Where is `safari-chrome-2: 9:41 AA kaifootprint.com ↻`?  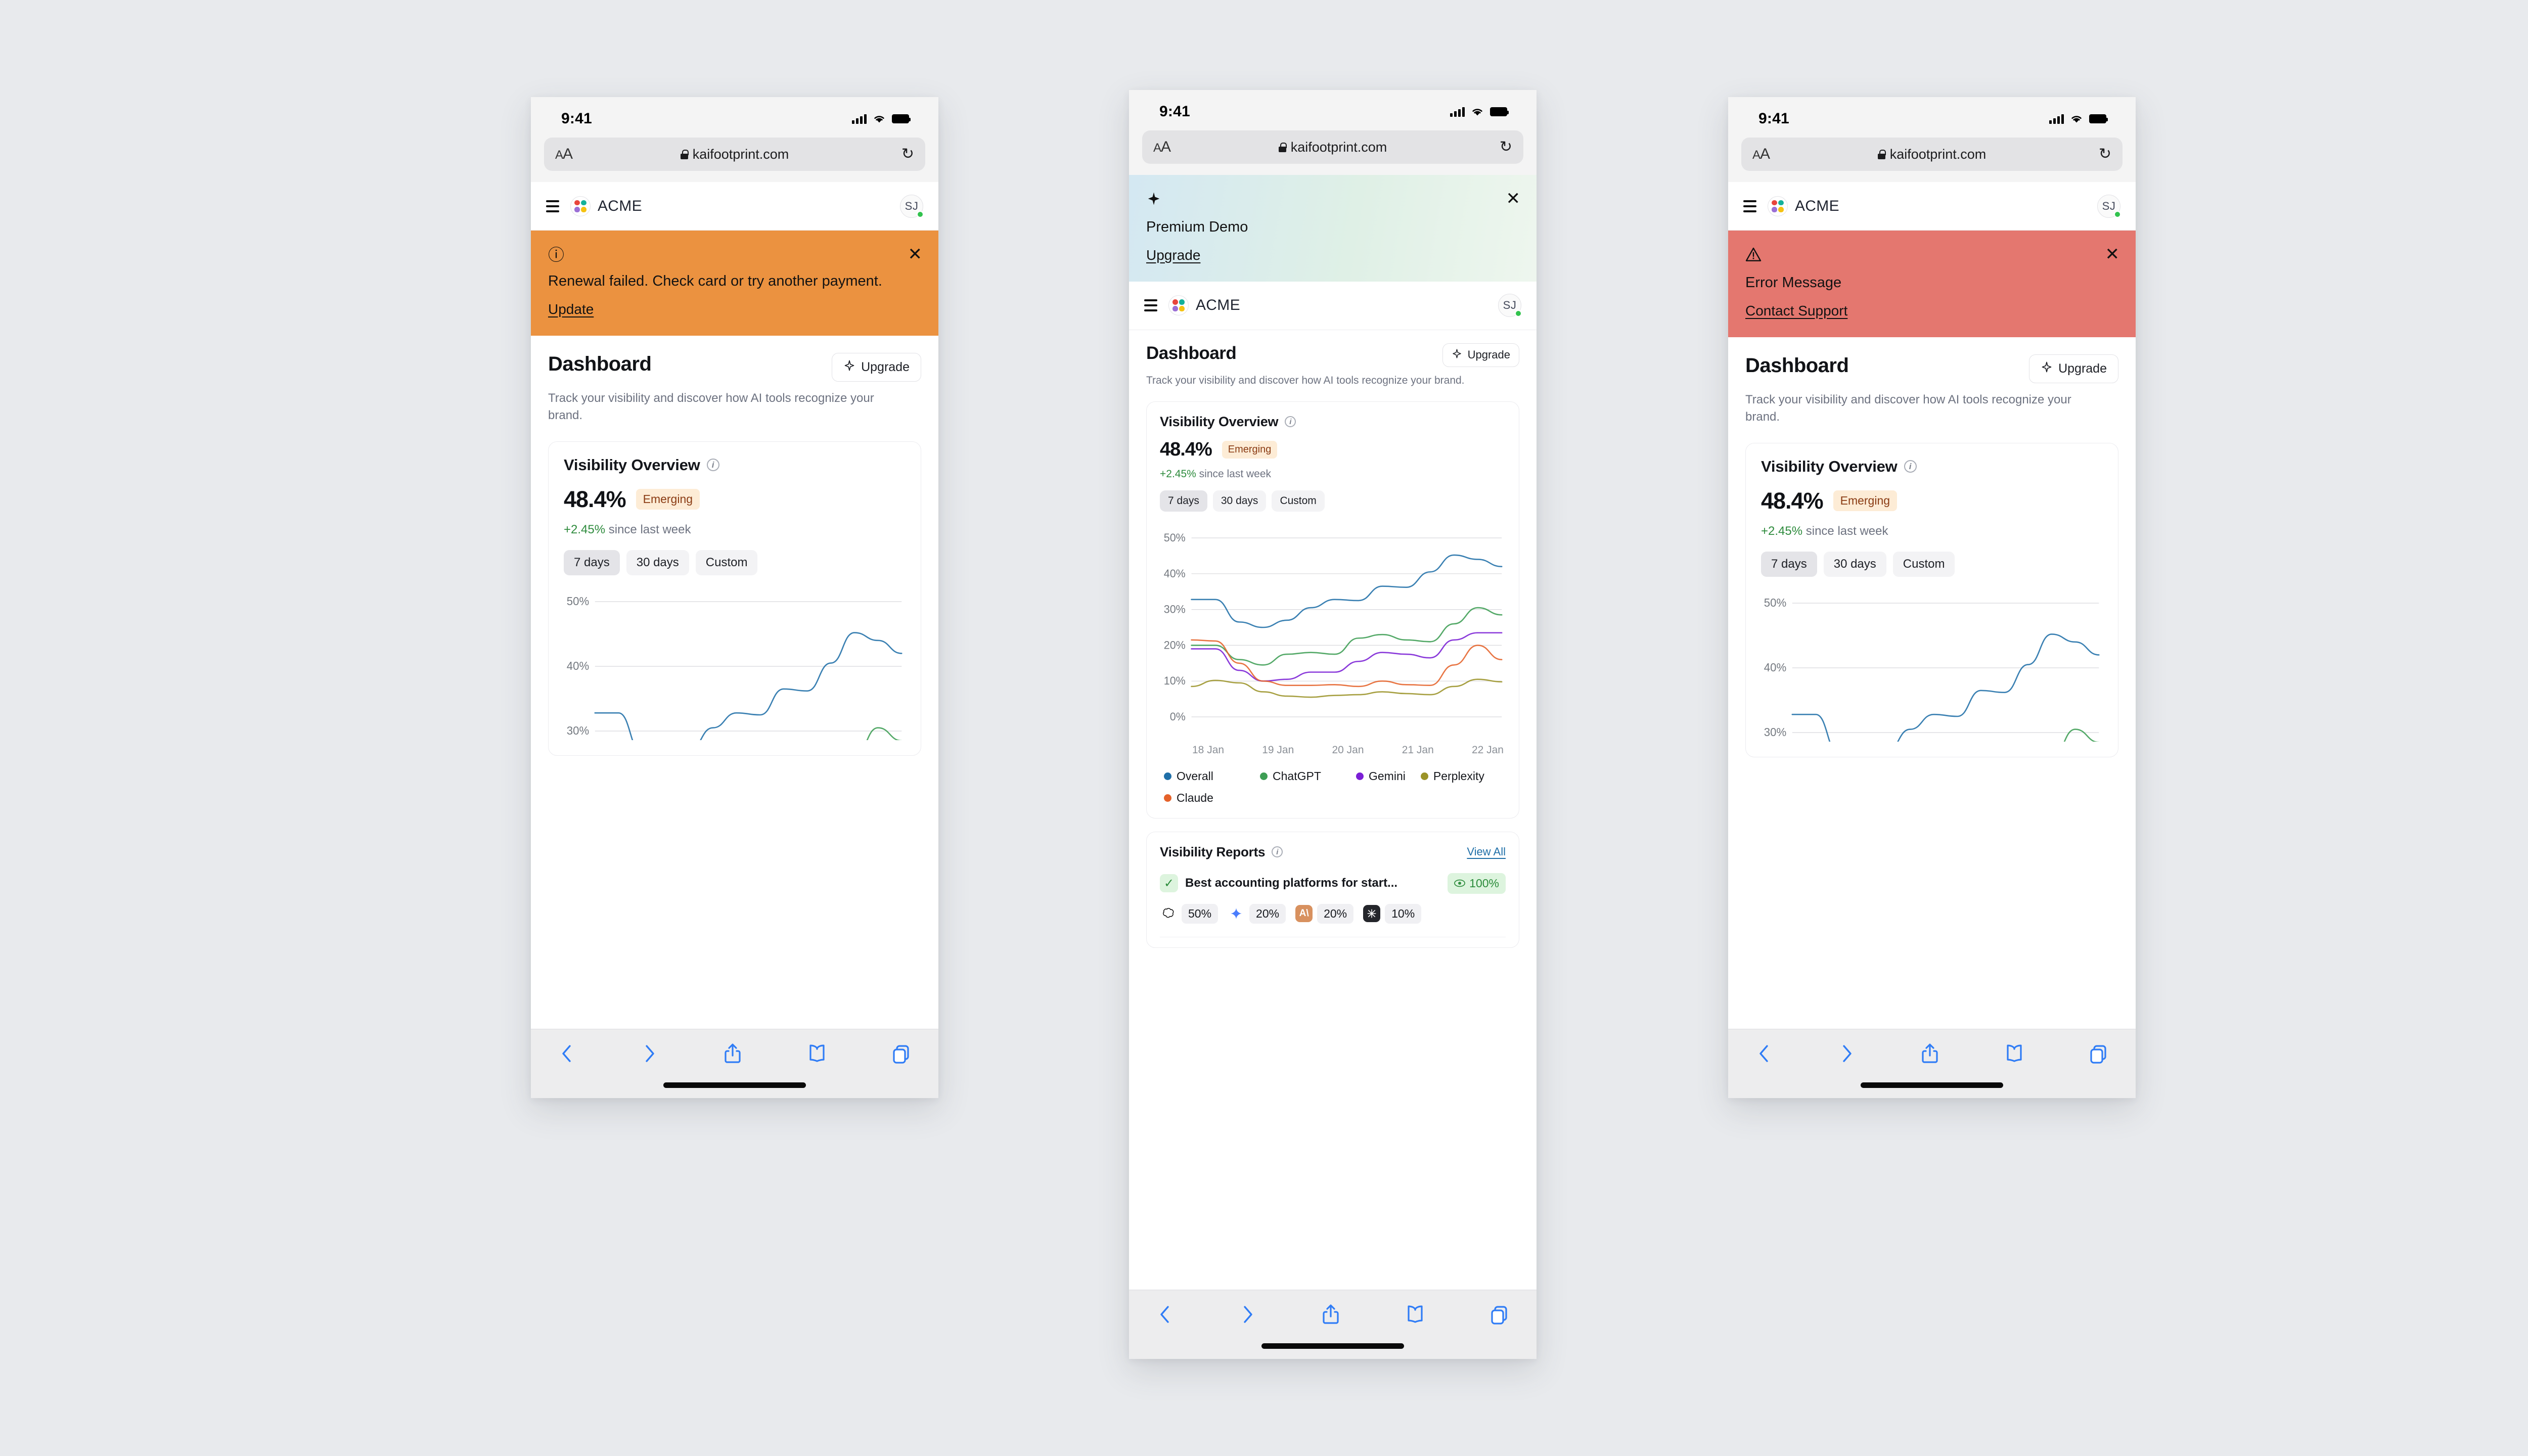
safari-chrome-2: 9:41 AA kaifootprint.com ↻ is located at coordinates (1333, 132).